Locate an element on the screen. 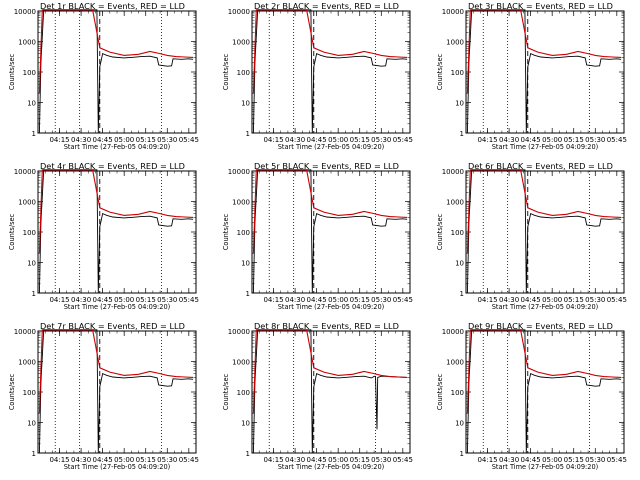  panel-title: Det 2r BLACK = Events, RED = LLD is located at coordinates (326, 6).